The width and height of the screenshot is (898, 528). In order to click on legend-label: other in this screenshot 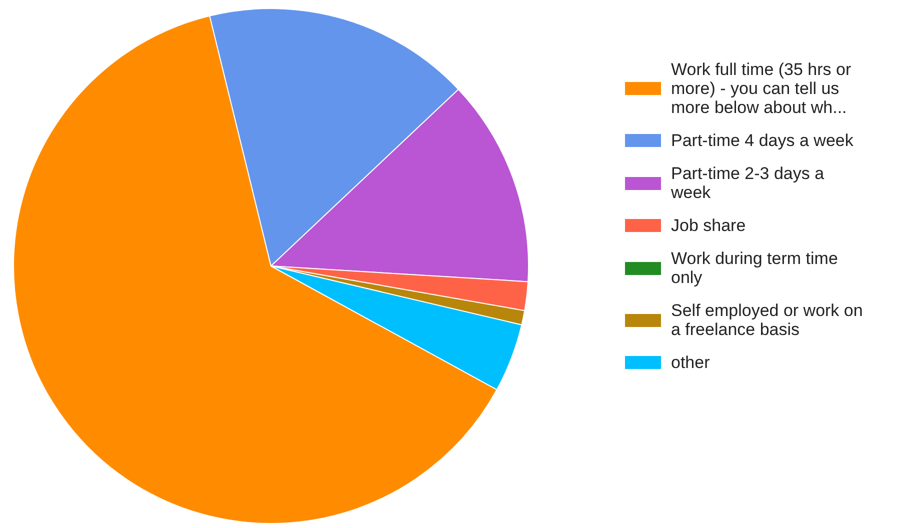, I will do `click(691, 362)`.